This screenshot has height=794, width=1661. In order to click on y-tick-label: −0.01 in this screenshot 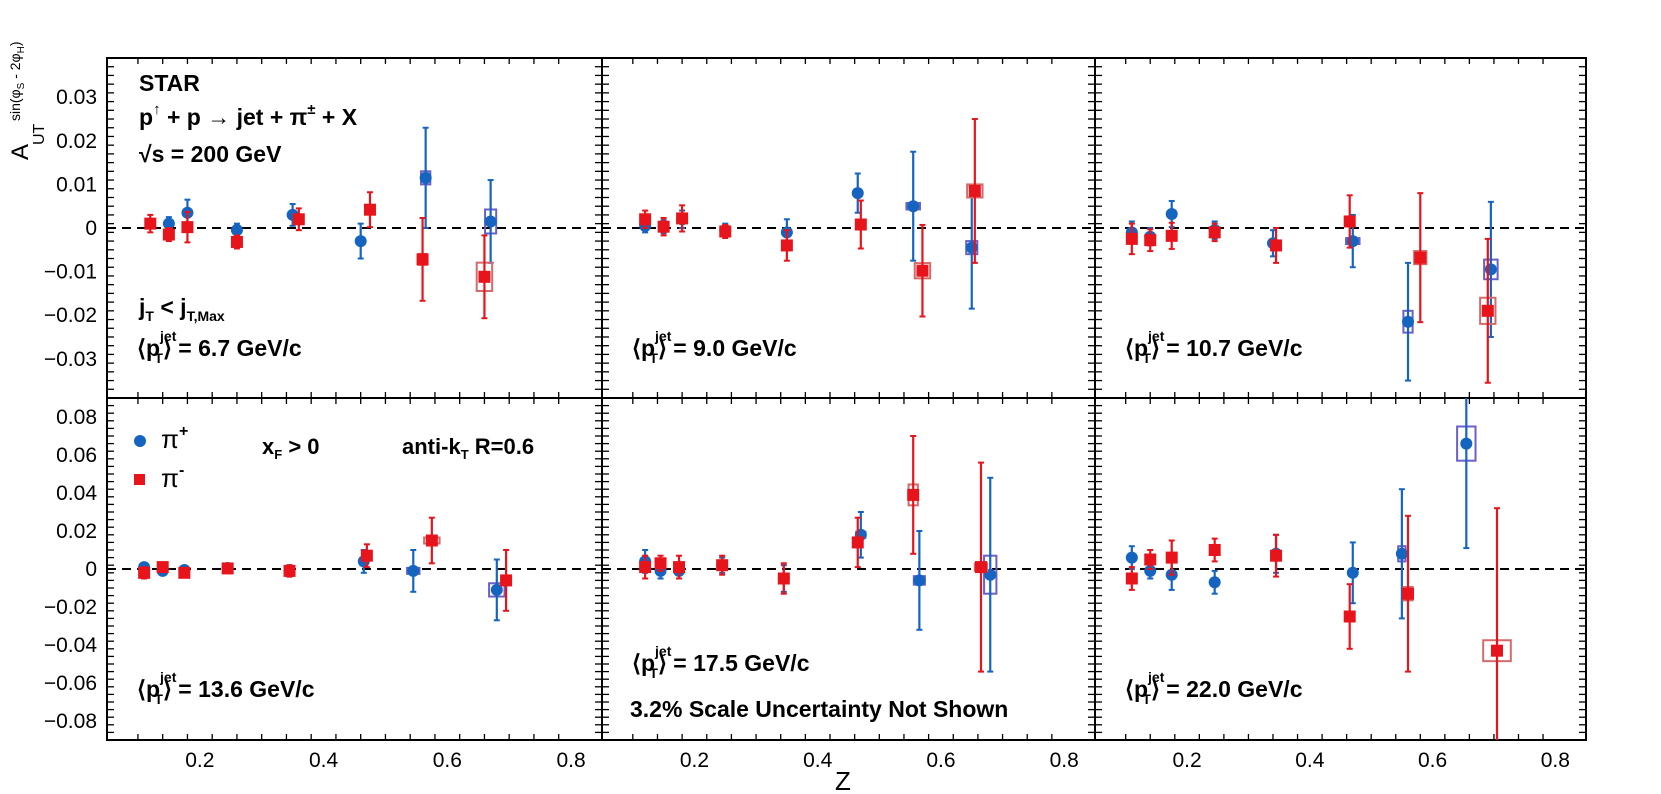, I will do `click(70, 272)`.